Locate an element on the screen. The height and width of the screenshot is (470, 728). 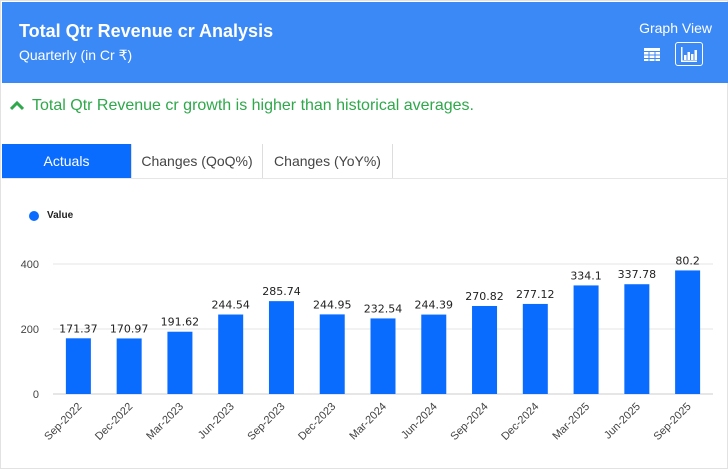
y-tick-label: 200 is located at coordinates (30, 330).